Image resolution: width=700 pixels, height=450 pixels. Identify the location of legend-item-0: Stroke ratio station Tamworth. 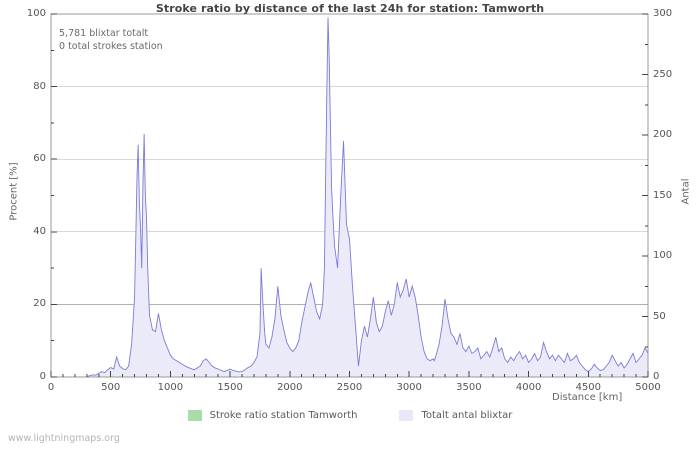
(272, 415).